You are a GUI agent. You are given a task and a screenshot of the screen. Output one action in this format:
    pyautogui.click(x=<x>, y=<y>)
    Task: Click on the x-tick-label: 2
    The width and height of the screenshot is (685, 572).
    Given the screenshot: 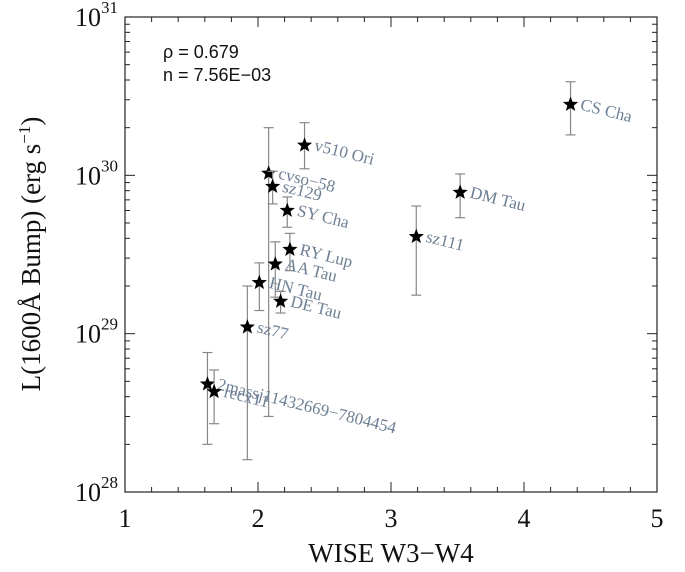 What is the action you would take?
    pyautogui.click(x=258, y=518)
    